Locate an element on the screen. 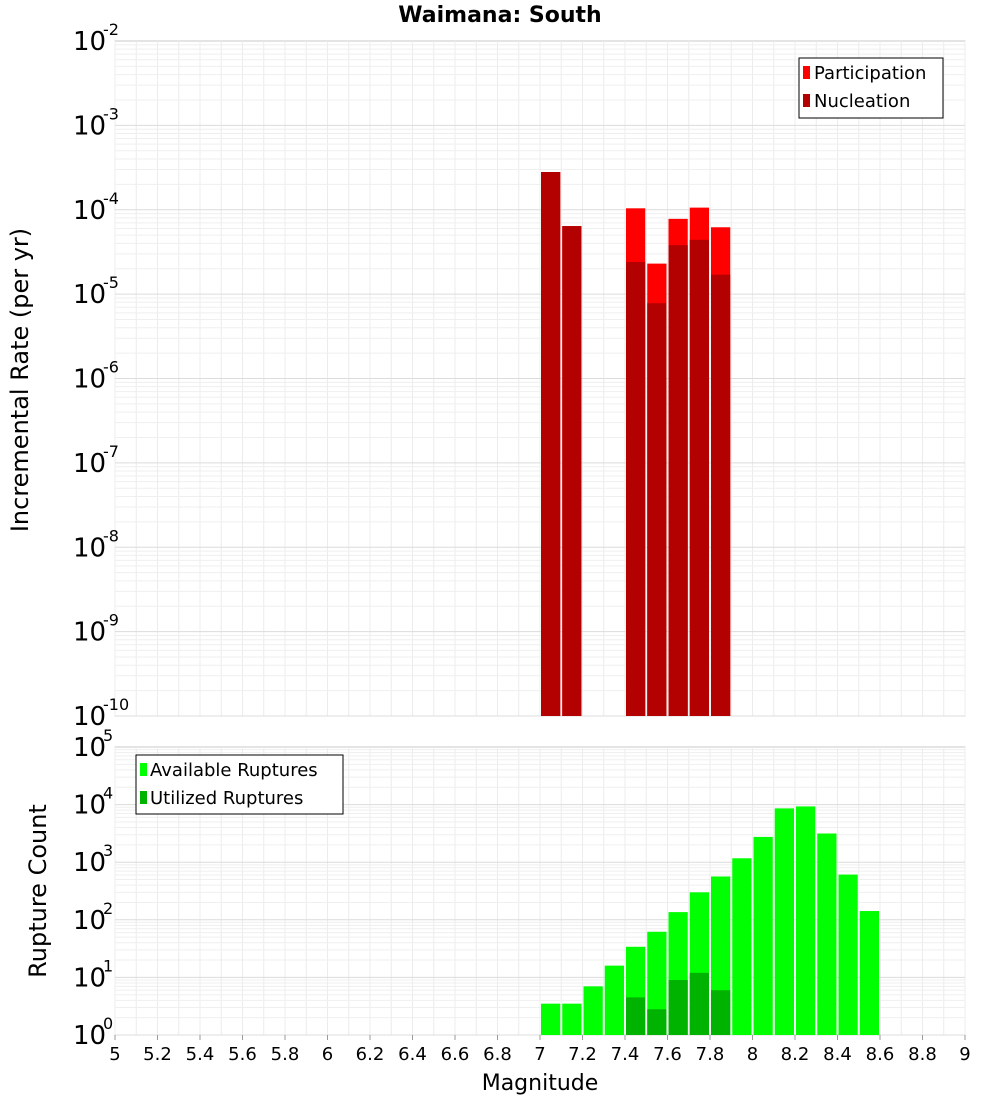  y-tick-exponent: 4 is located at coordinates (108, 793).